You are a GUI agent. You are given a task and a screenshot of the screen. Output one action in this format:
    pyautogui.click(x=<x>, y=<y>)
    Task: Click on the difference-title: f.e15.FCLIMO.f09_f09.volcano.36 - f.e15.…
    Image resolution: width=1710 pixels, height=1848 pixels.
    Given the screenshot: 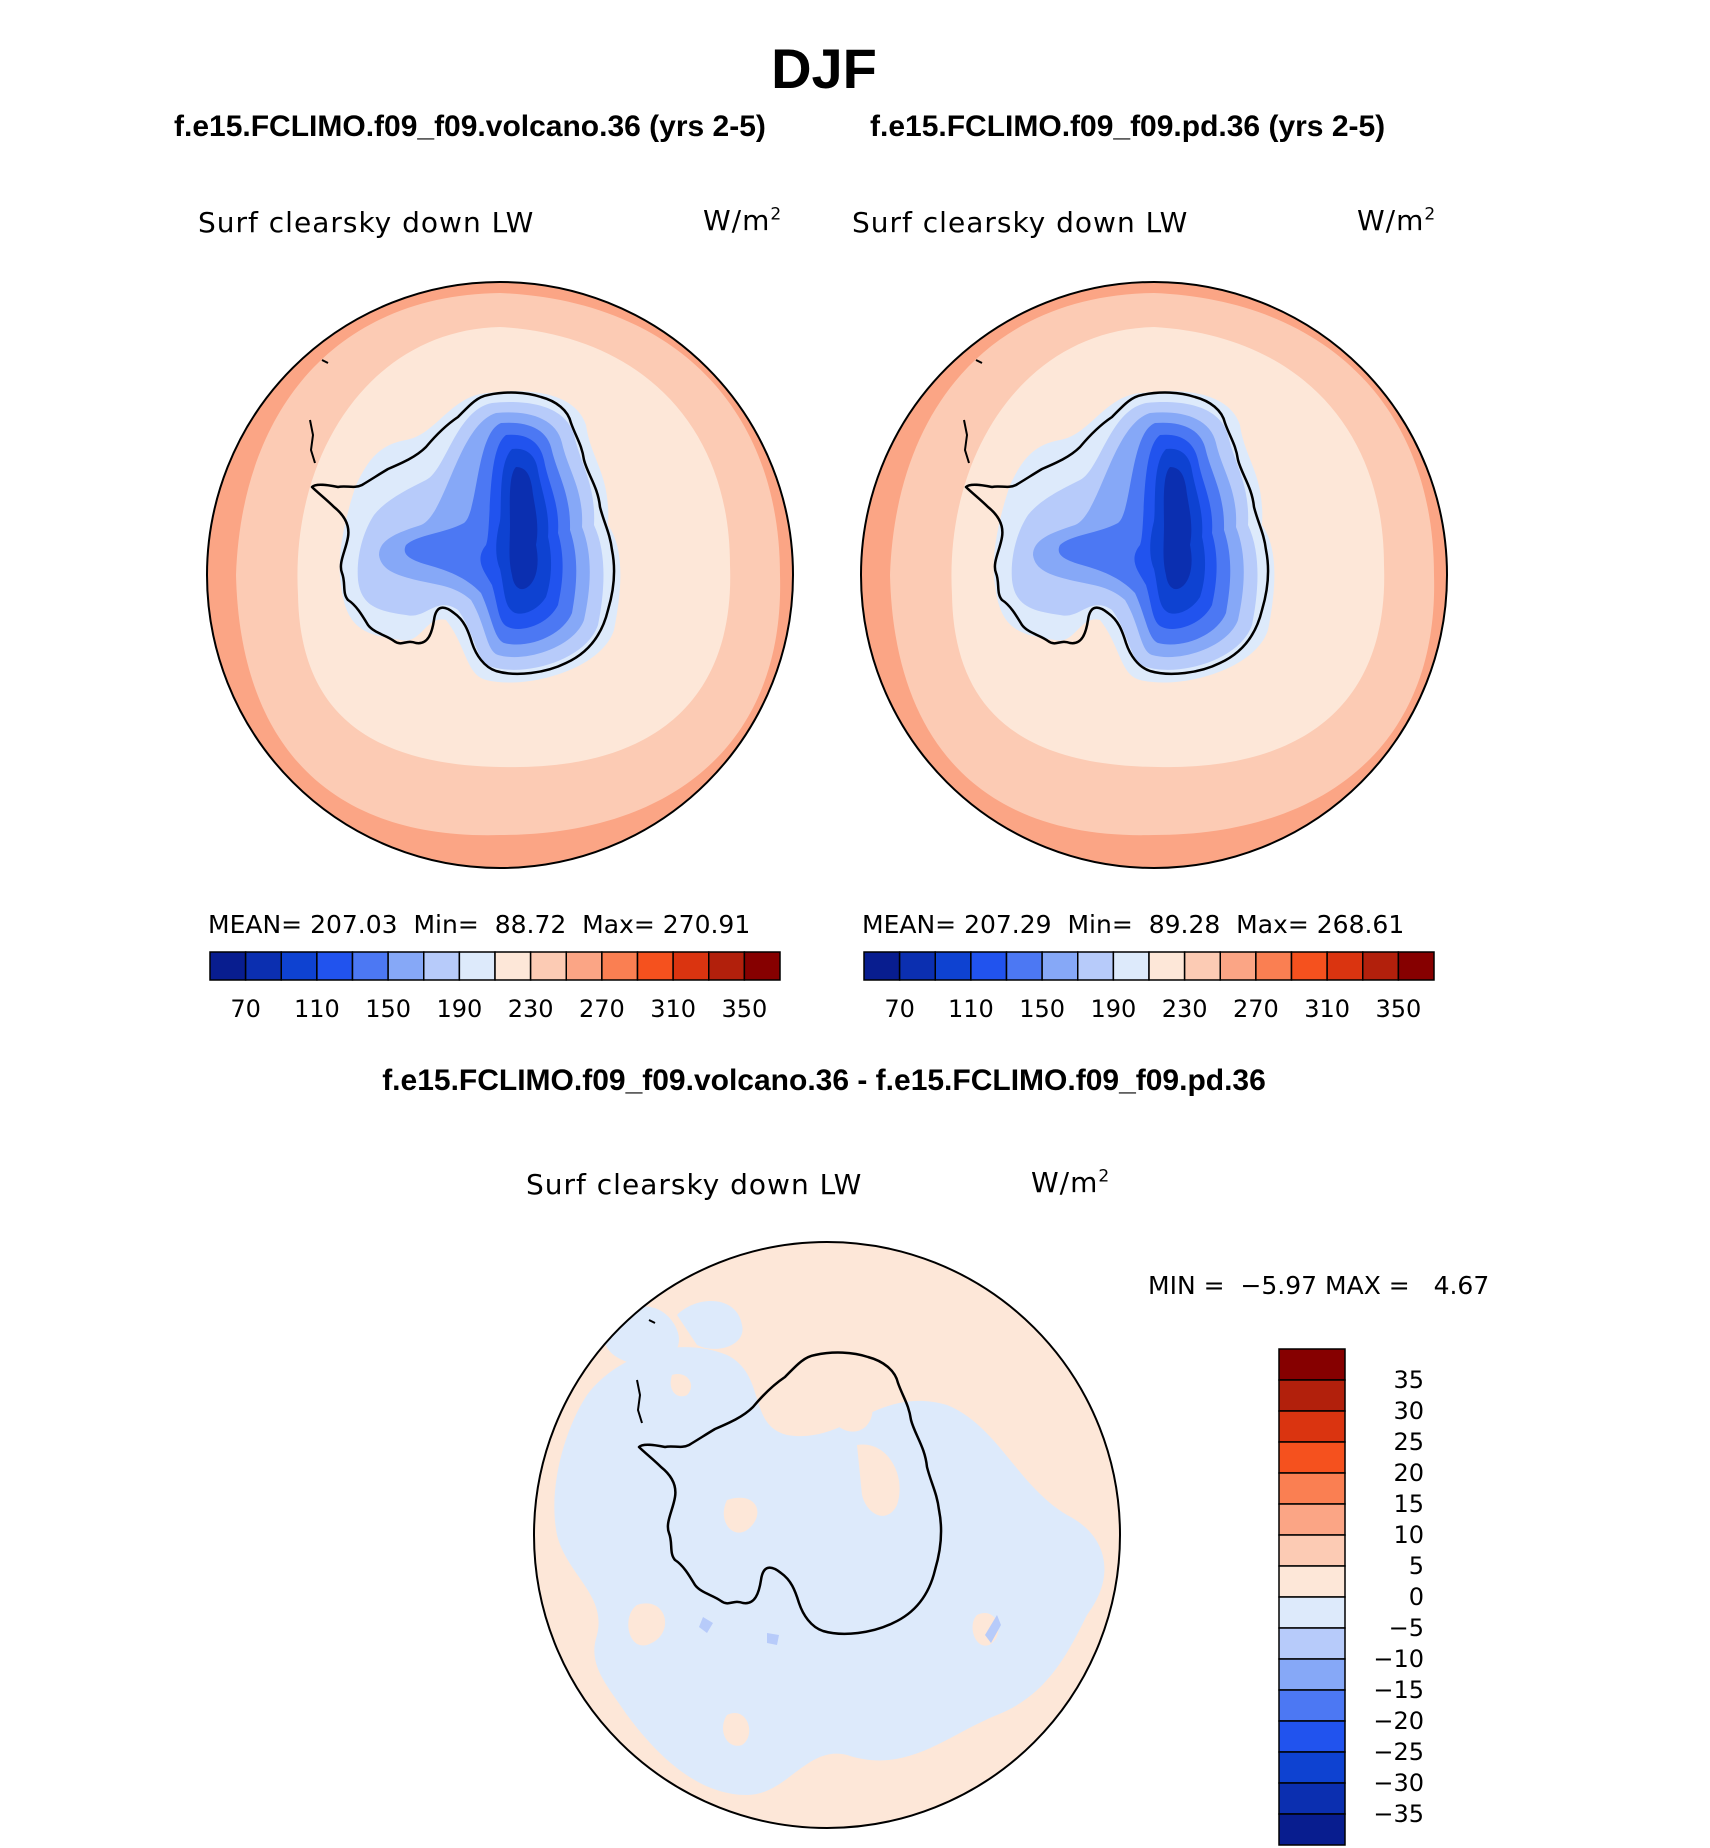 What is the action you would take?
    pyautogui.click(x=824, y=1080)
    